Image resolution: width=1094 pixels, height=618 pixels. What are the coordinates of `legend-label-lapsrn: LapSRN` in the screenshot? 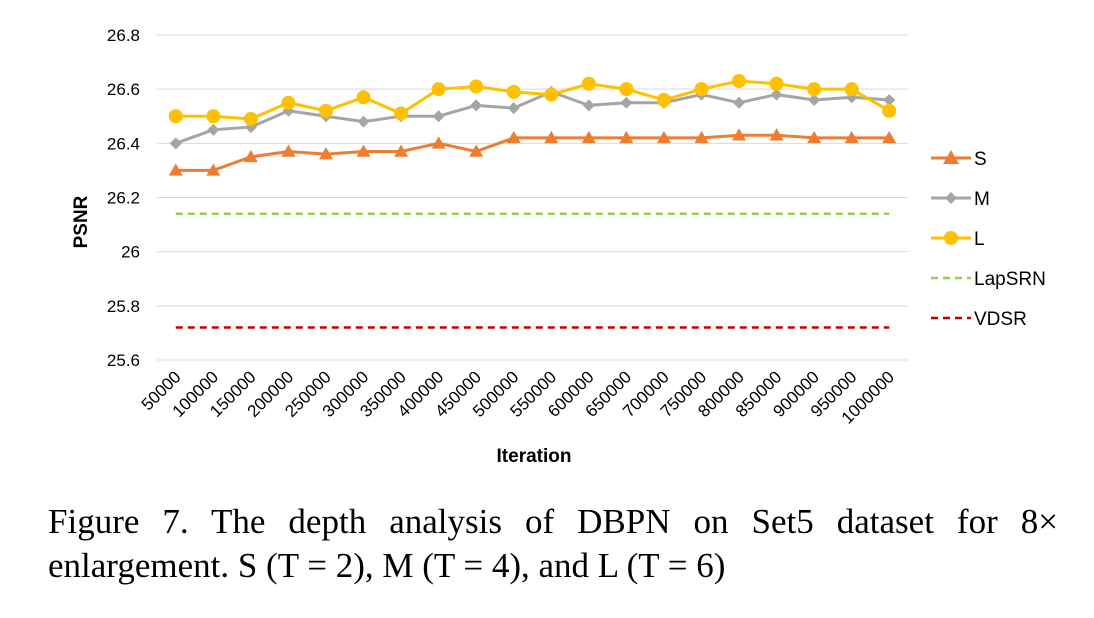 It's located at (1010, 279).